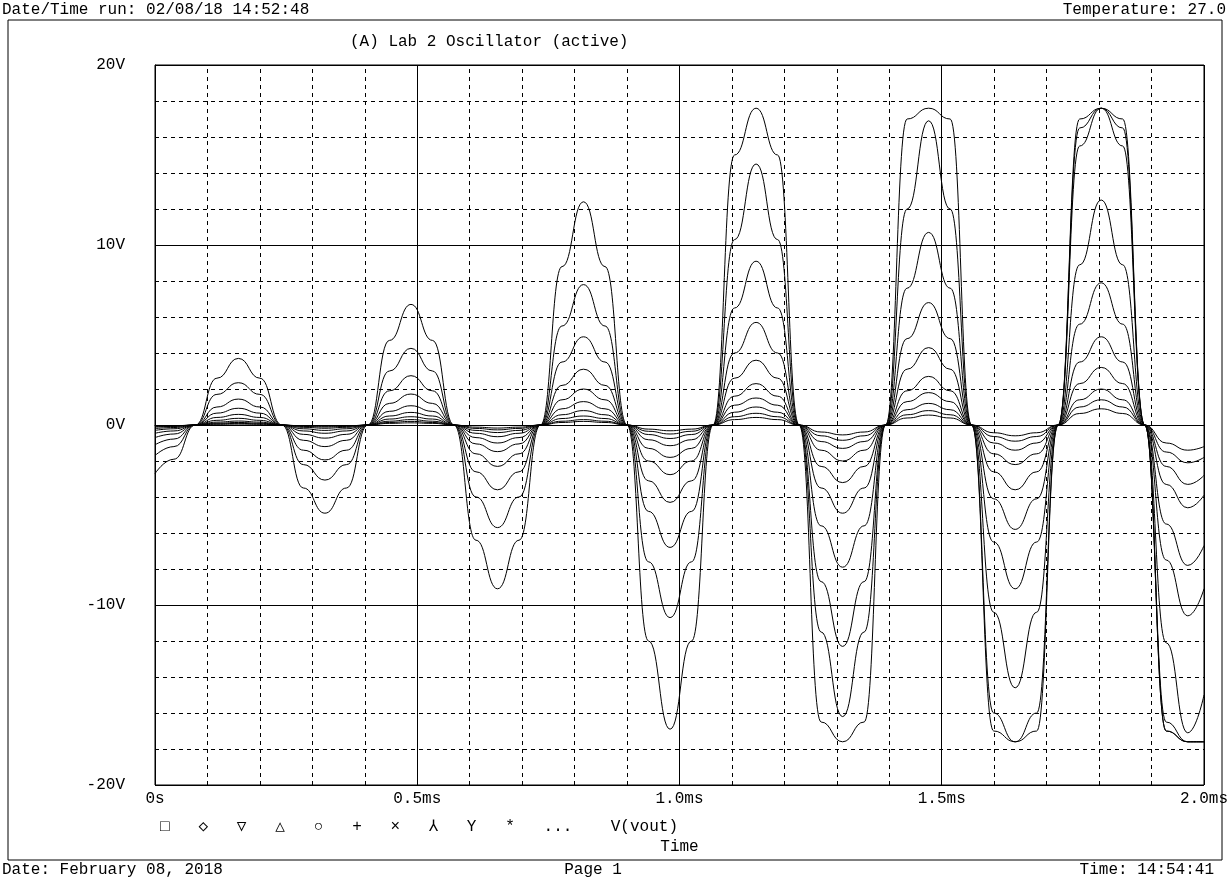 The image size is (1231, 889). I want to click on x-tick-label: 0.5ms, so click(417, 799).